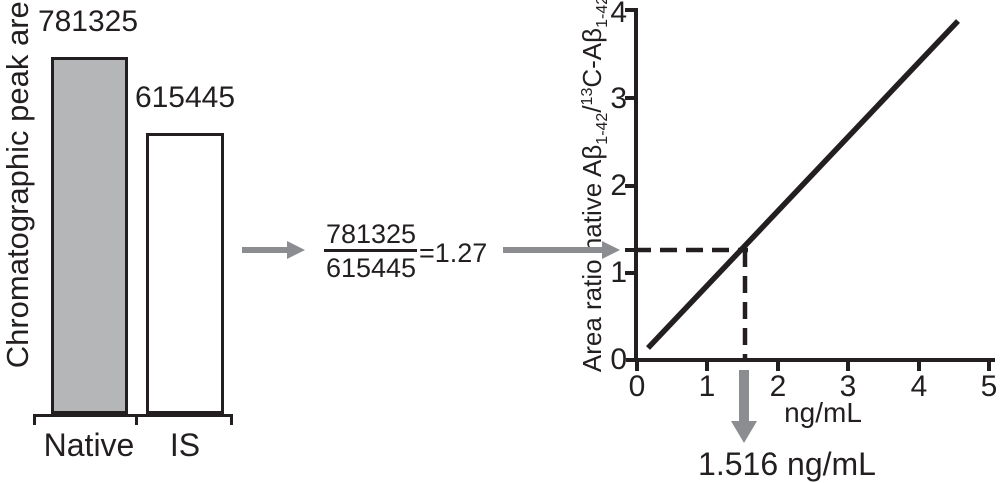 Image resolution: width=1000 pixels, height=483 pixels. What do you see at coordinates (636, 185) in the screenshot?
I see `line-chart-y-axis` at bounding box center [636, 185].